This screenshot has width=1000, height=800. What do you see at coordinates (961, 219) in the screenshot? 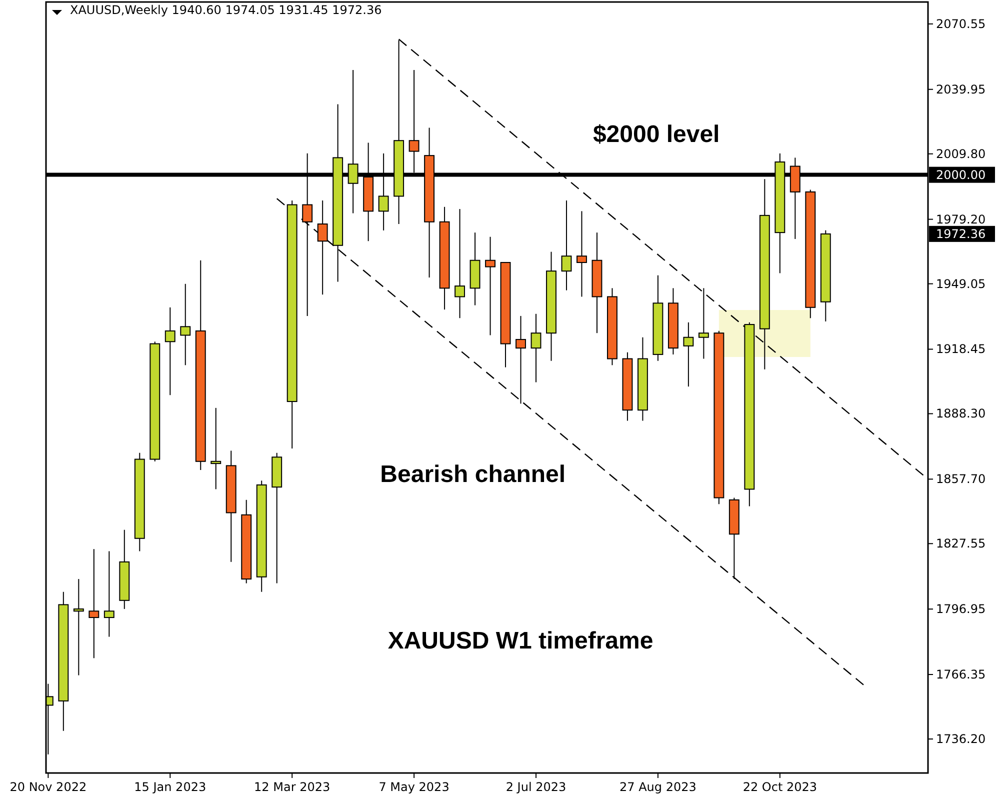
I see `y-tick-label: 1979.20` at bounding box center [961, 219].